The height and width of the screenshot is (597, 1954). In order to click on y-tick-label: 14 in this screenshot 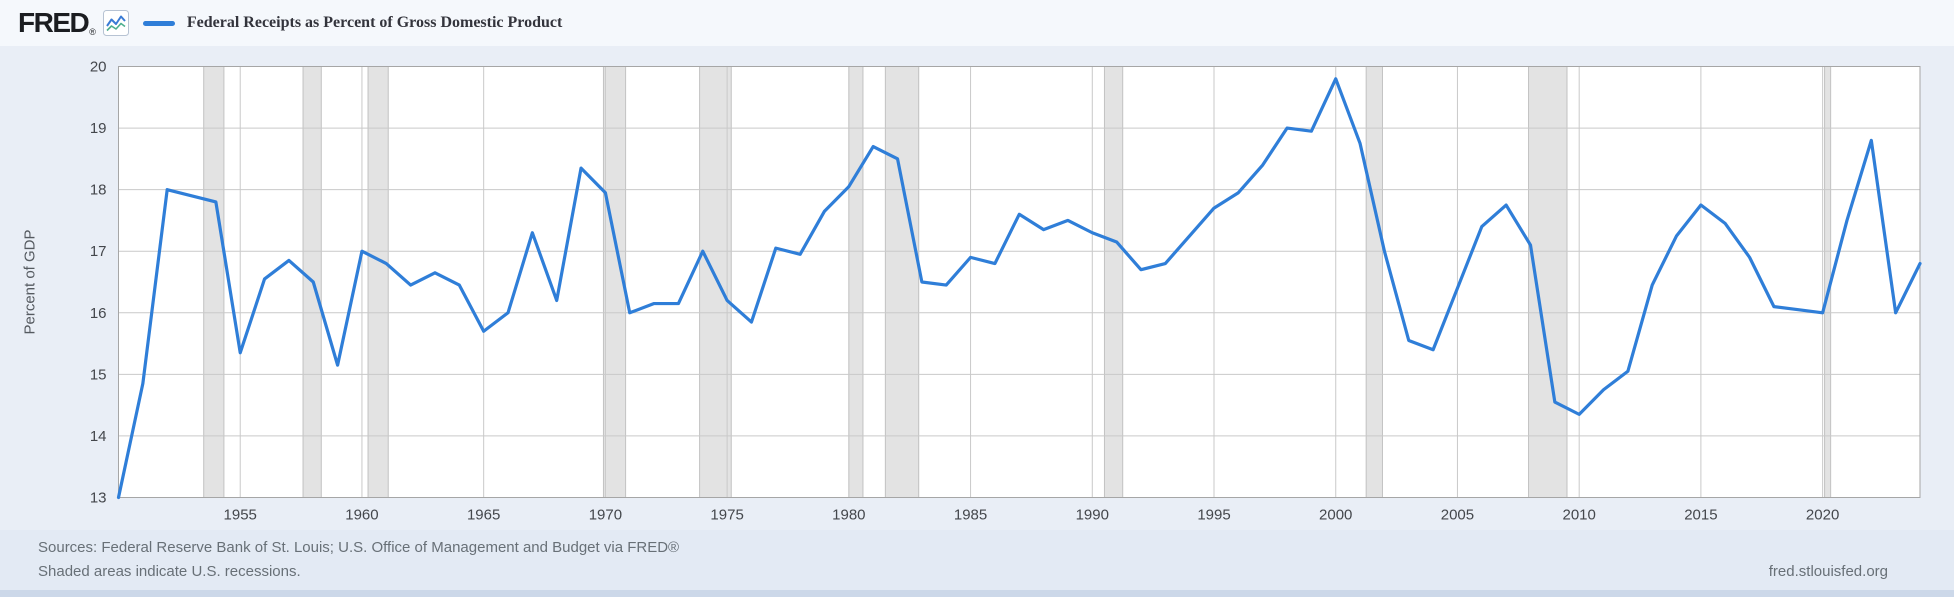, I will do `click(98, 436)`.